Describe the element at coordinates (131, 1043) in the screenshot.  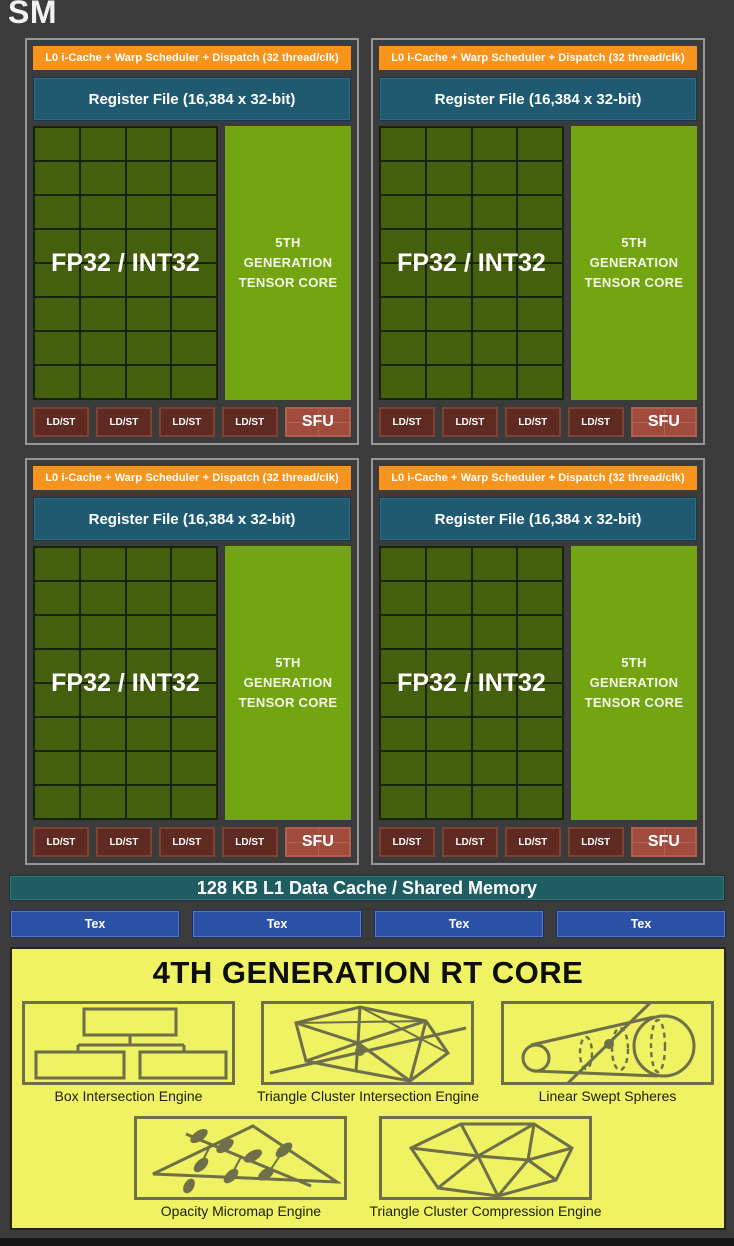
I see `box-hierarchy-icon` at that location.